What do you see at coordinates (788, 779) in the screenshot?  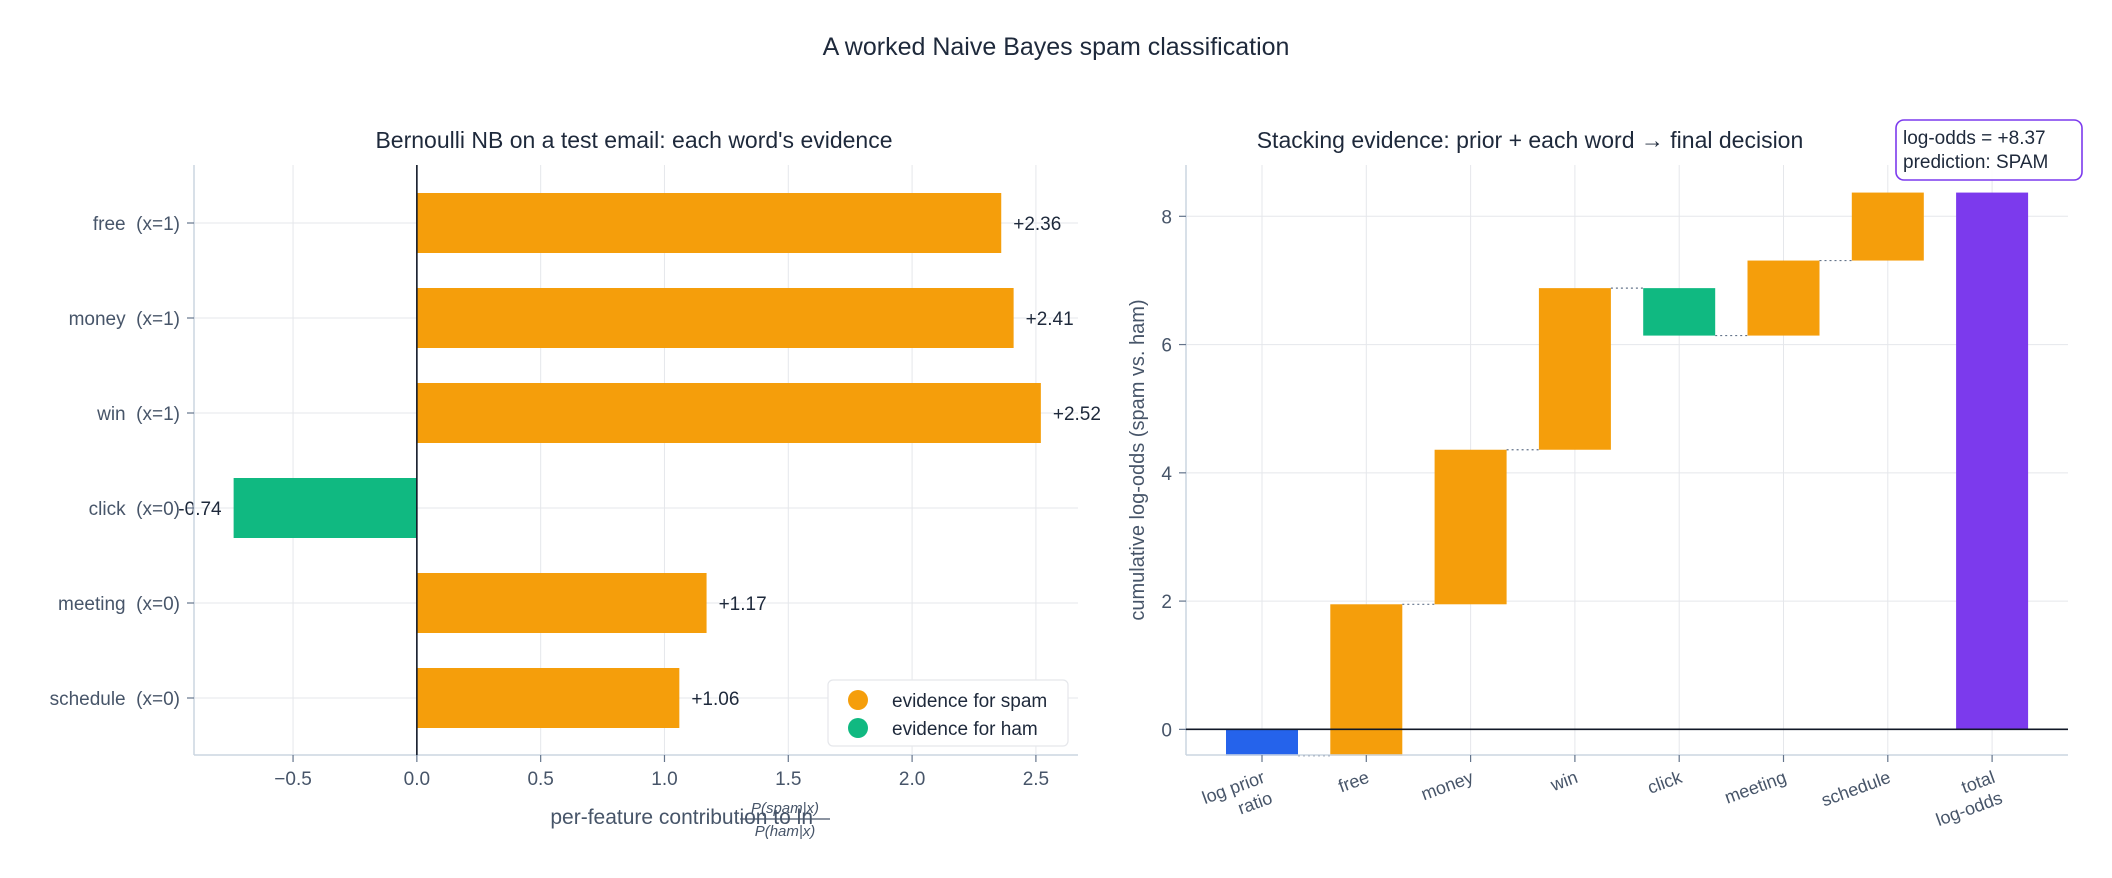 I see `left-x-tick-label: 1.5` at bounding box center [788, 779].